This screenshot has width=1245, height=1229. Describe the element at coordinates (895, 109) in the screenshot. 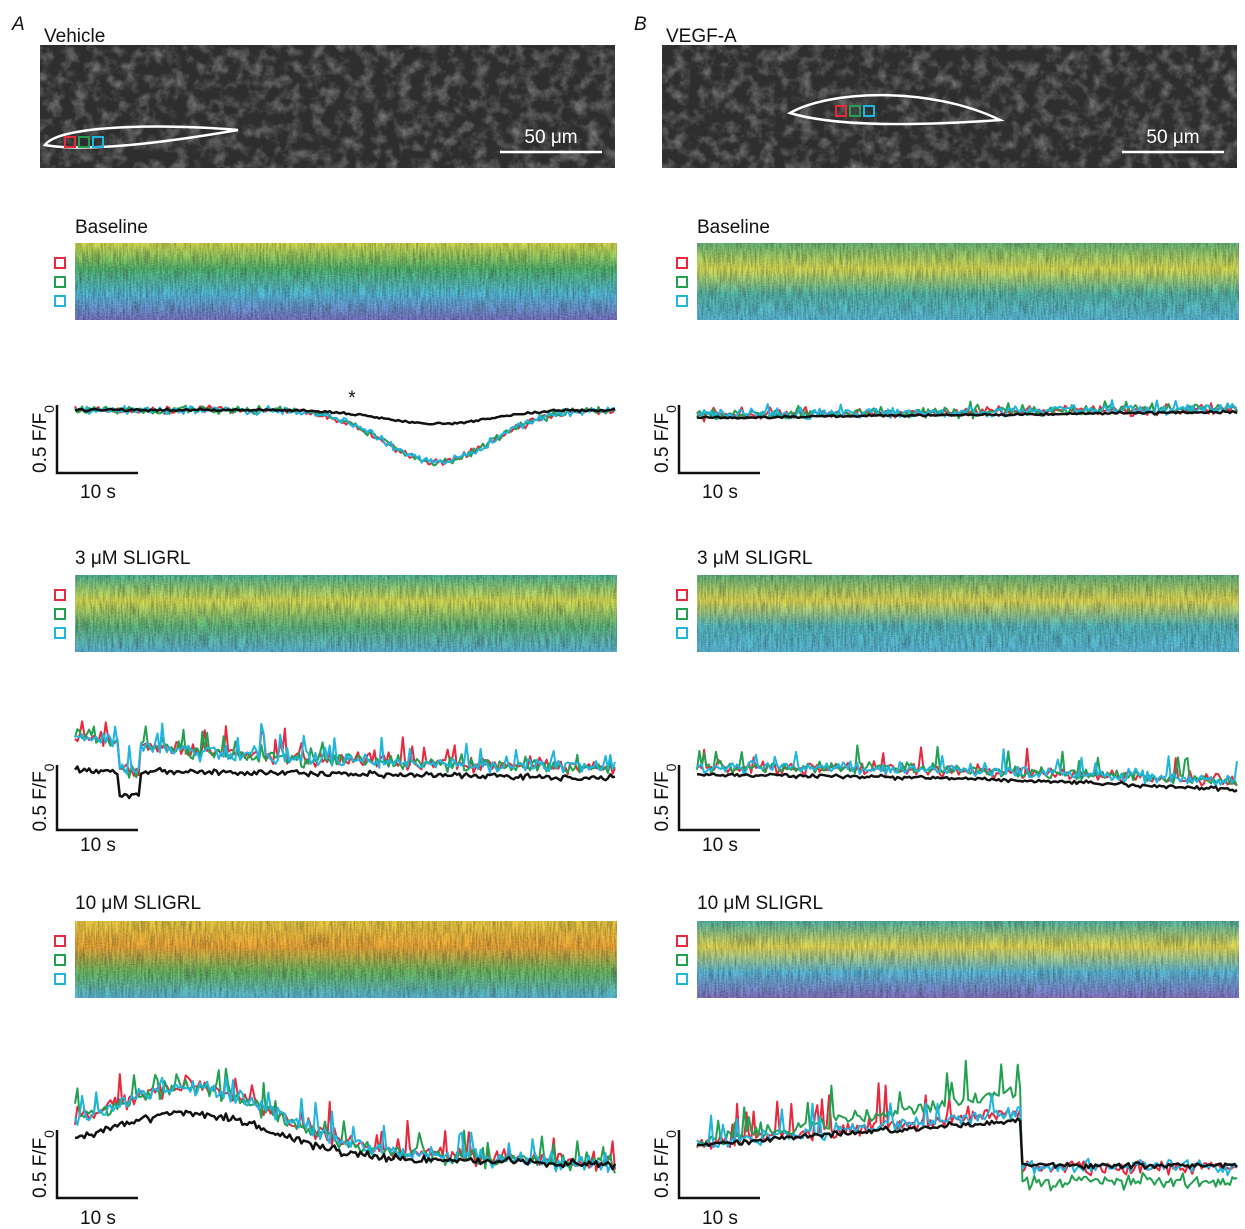

I see `cell-outline` at that location.